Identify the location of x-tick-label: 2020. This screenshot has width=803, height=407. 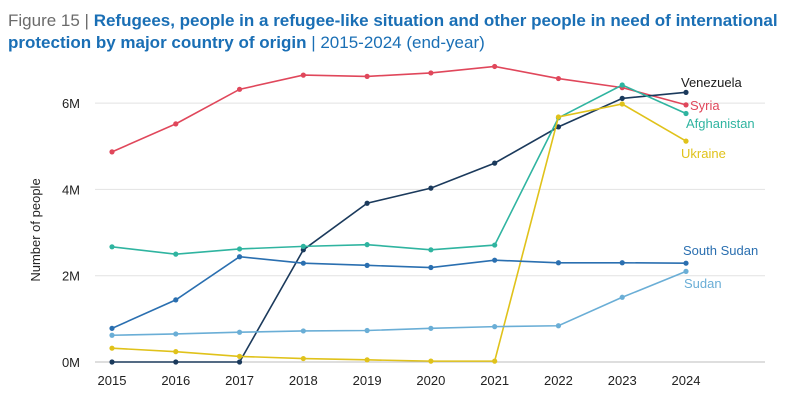
(430, 380).